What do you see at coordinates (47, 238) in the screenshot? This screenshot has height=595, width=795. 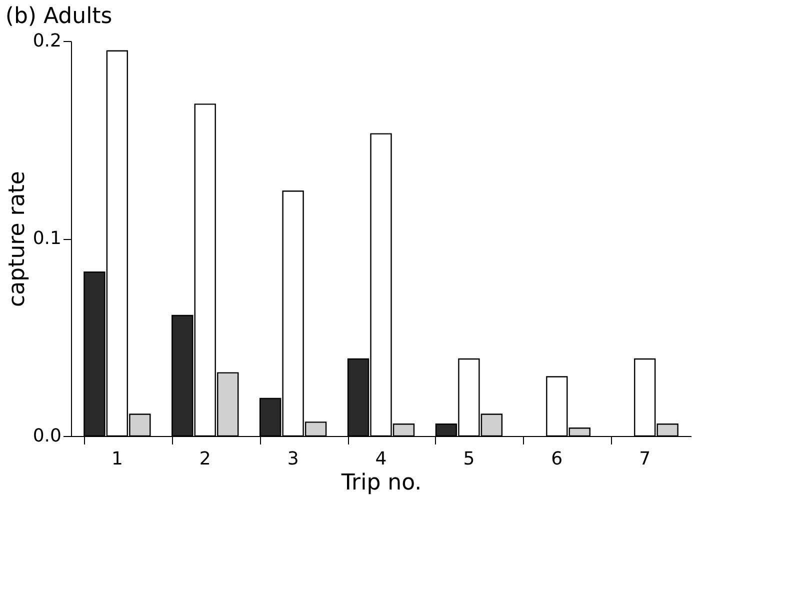 I see `y-tick-label: 0.1` at bounding box center [47, 238].